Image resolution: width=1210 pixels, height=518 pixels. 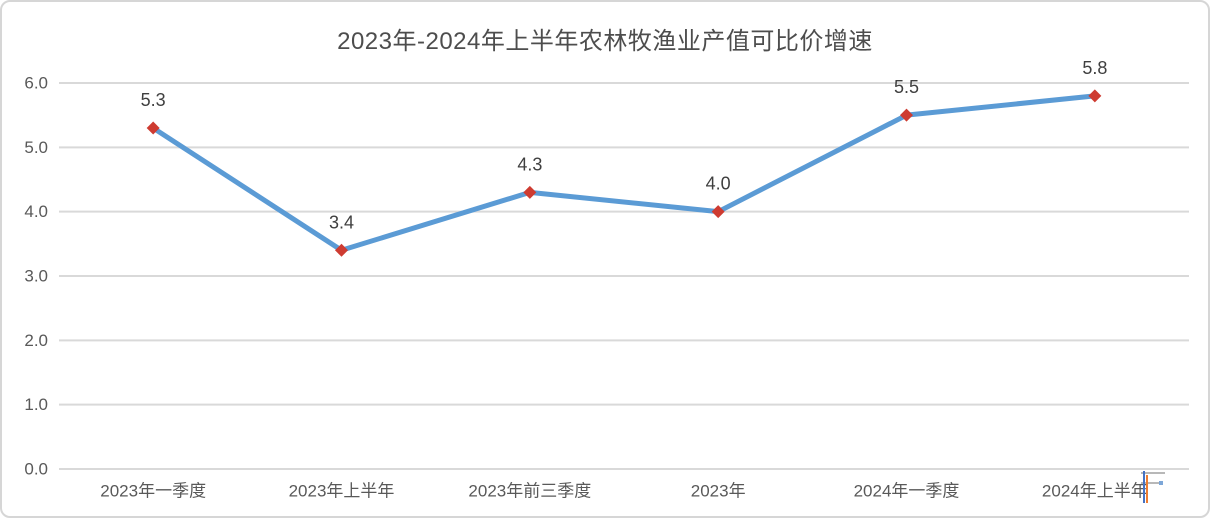 What do you see at coordinates (36, 404) in the screenshot?
I see `y-tick-label: 1.0` at bounding box center [36, 404].